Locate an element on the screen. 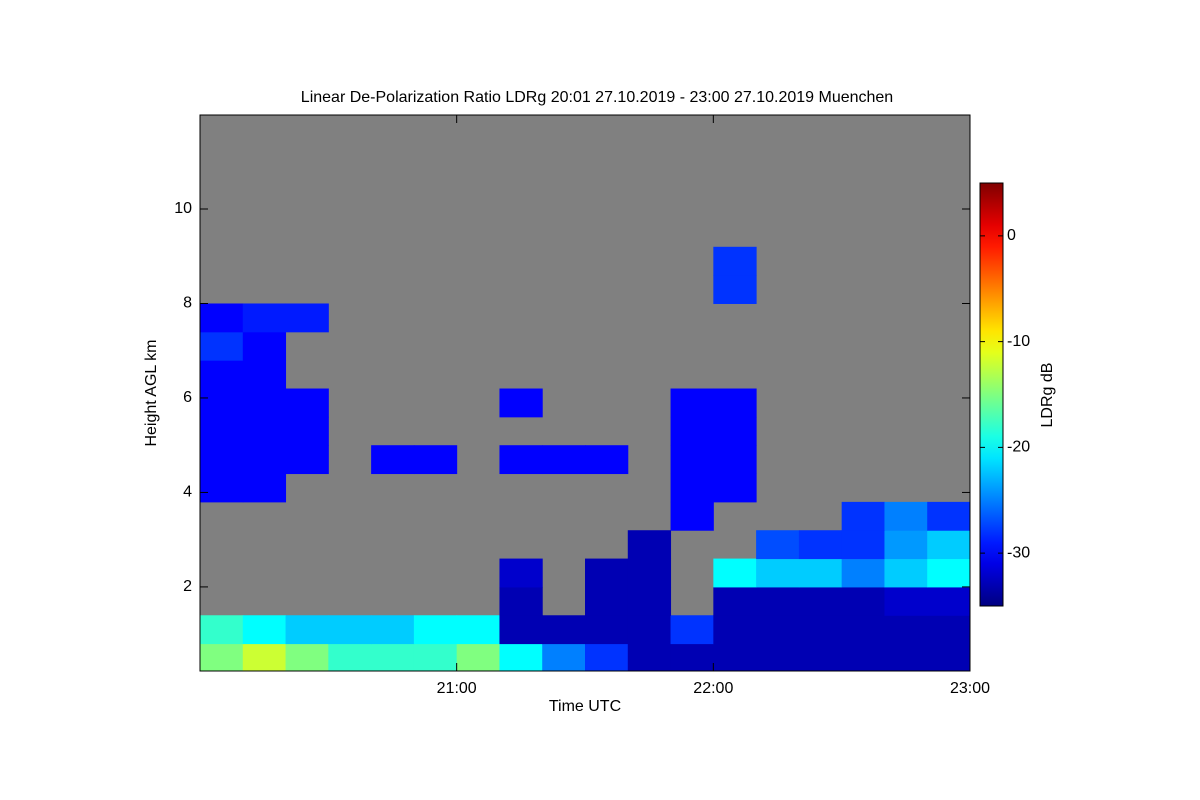 The width and height of the screenshot is (1200, 800). colorbar is located at coordinates (991, 394).